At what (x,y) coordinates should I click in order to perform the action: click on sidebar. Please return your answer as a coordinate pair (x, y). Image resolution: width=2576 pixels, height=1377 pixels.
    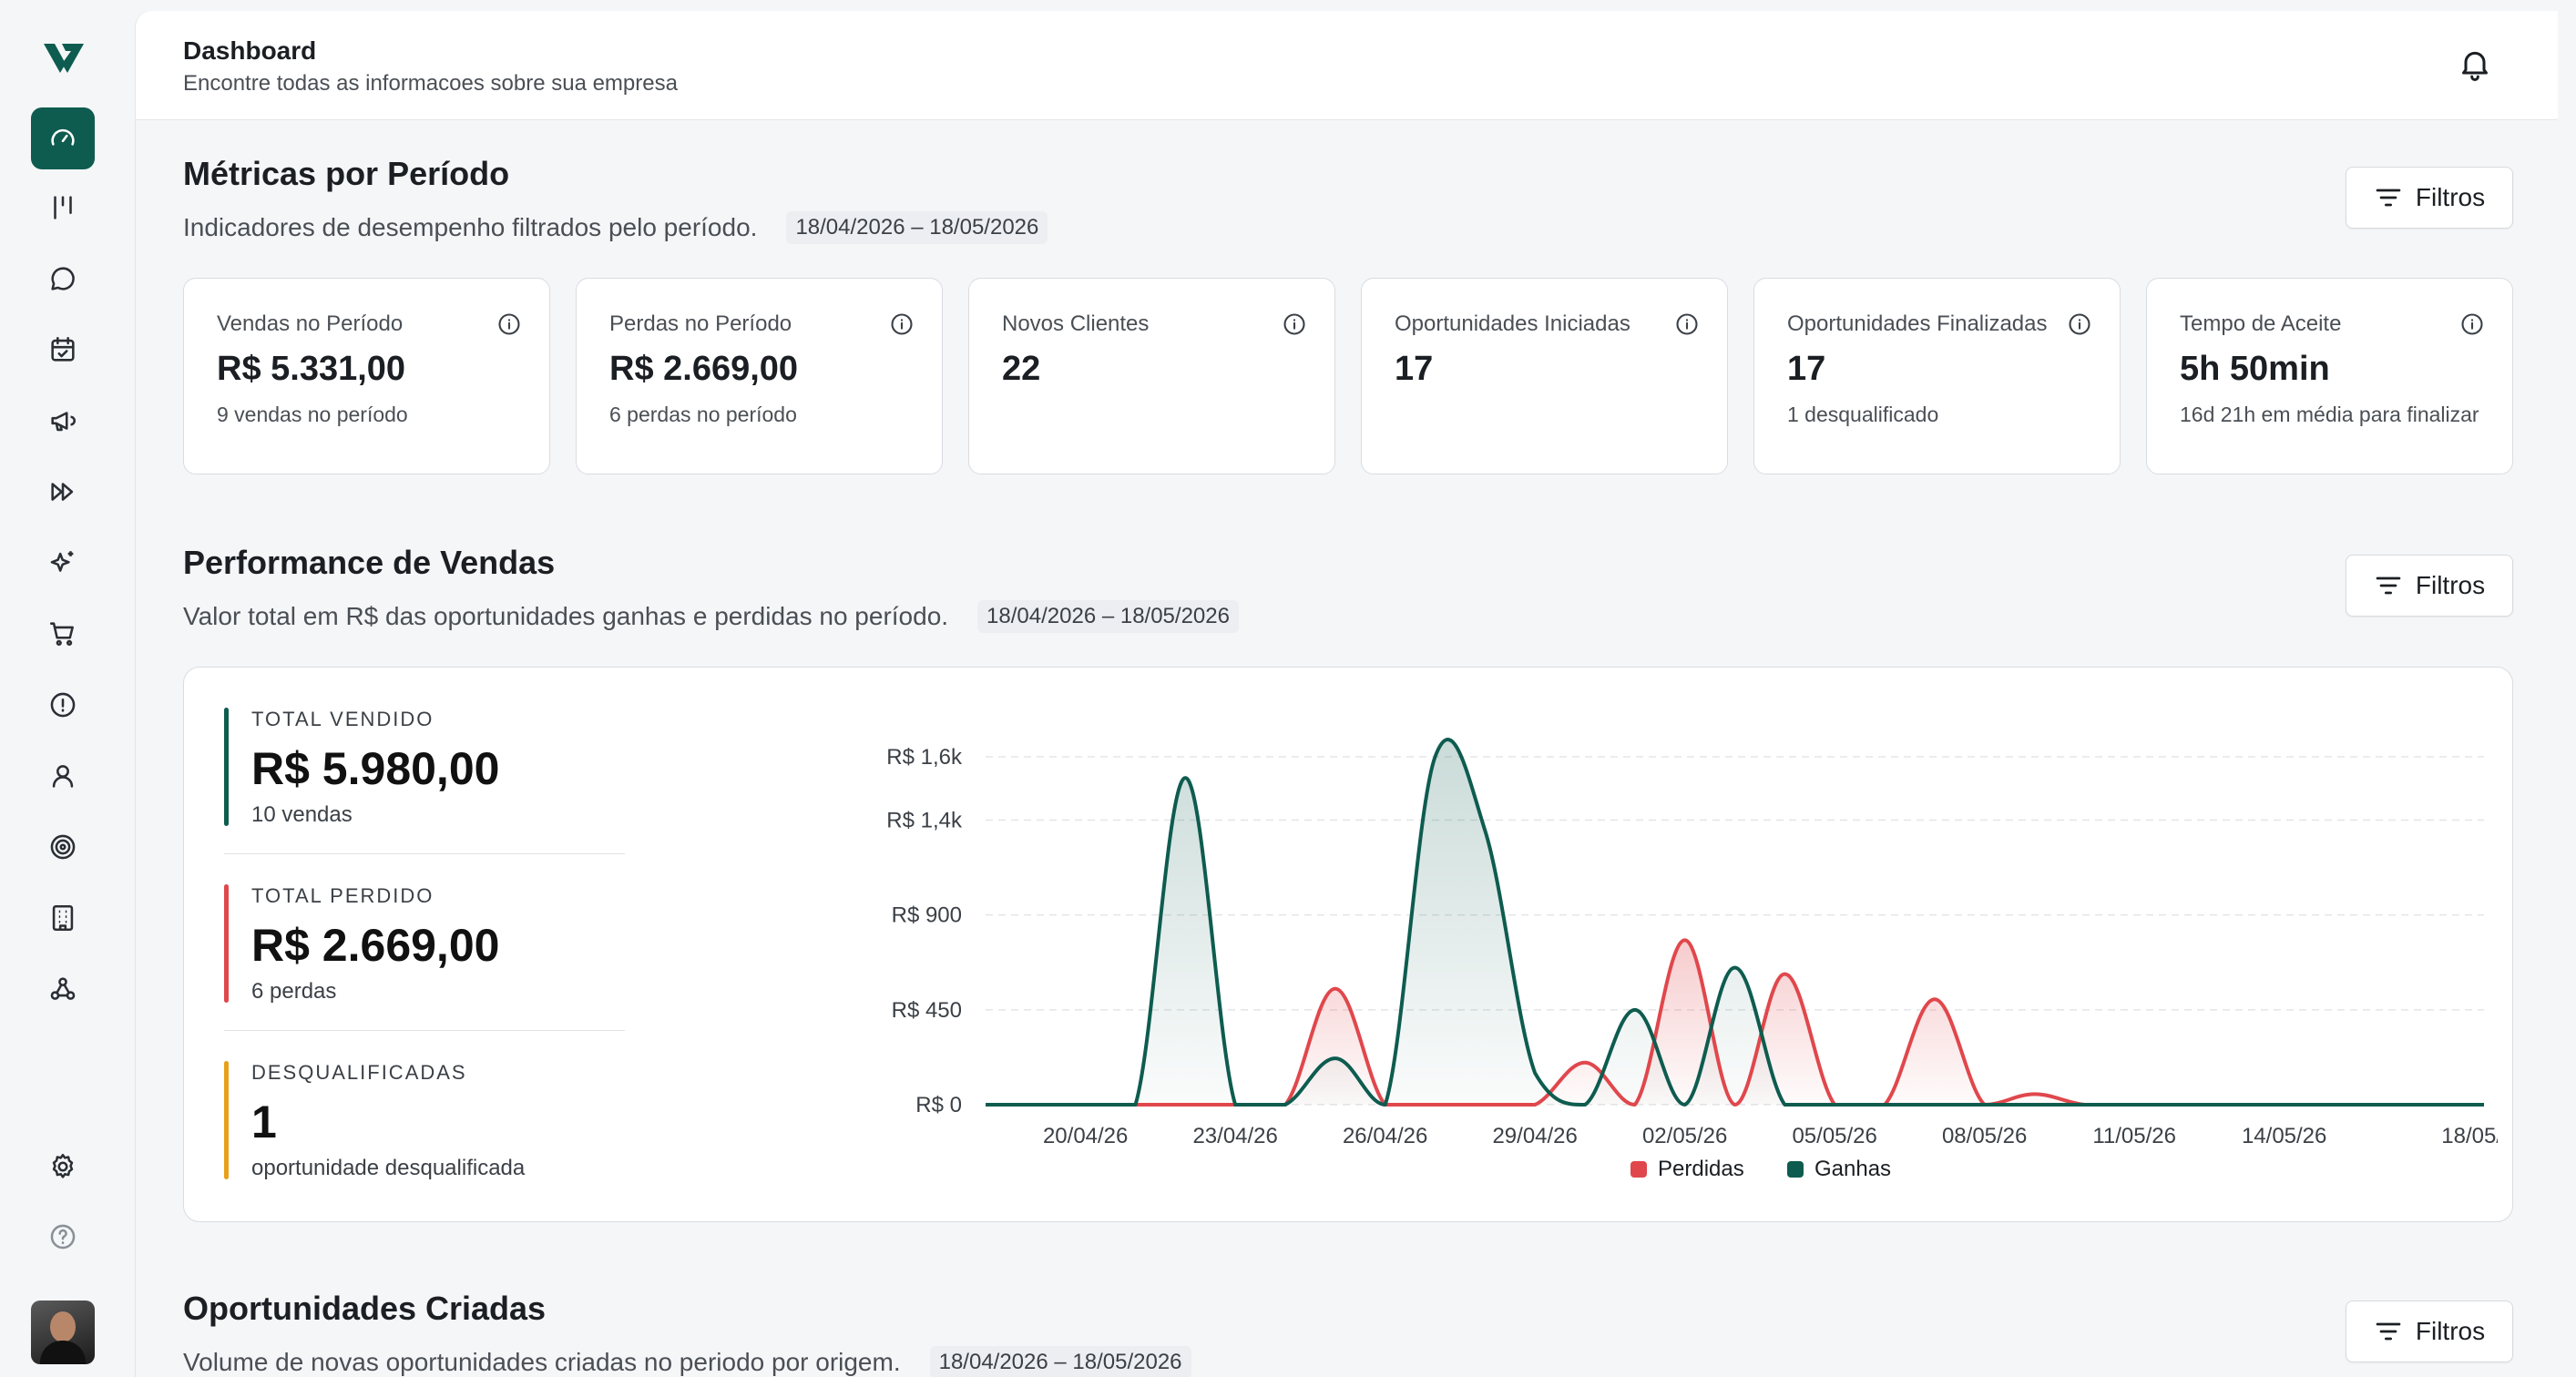
    Looking at the image, I should click on (64, 689).